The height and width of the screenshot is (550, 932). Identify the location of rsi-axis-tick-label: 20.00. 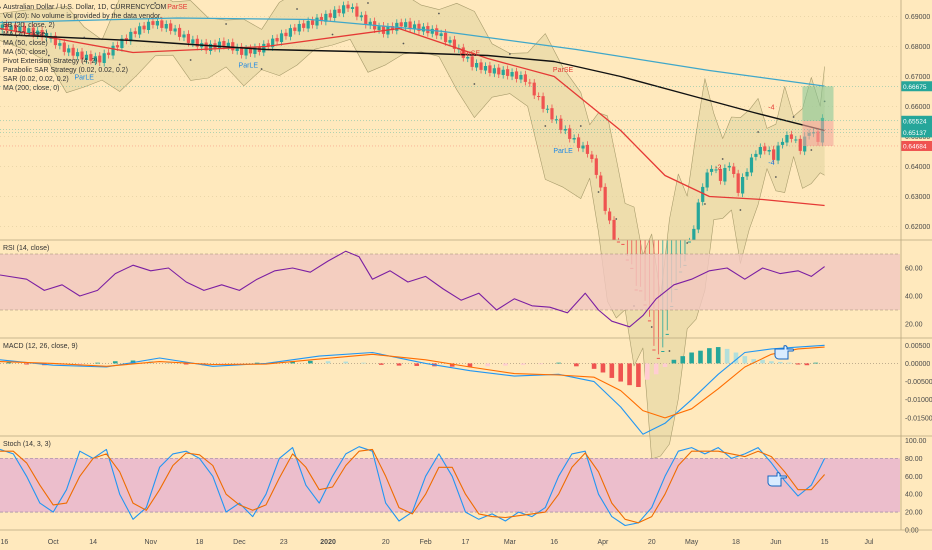
(914, 325).